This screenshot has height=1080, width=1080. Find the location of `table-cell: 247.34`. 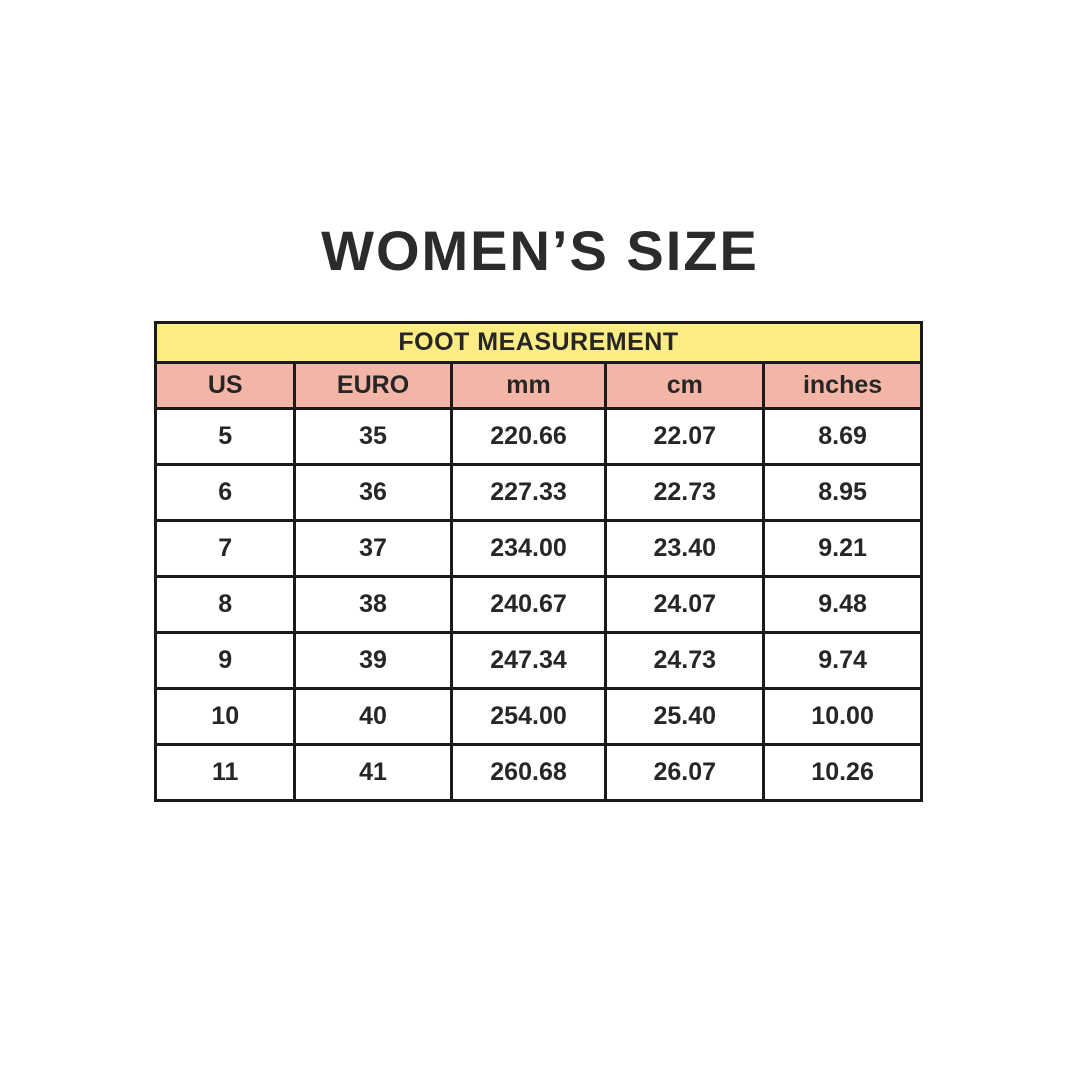

table-cell: 247.34 is located at coordinates (528, 660).